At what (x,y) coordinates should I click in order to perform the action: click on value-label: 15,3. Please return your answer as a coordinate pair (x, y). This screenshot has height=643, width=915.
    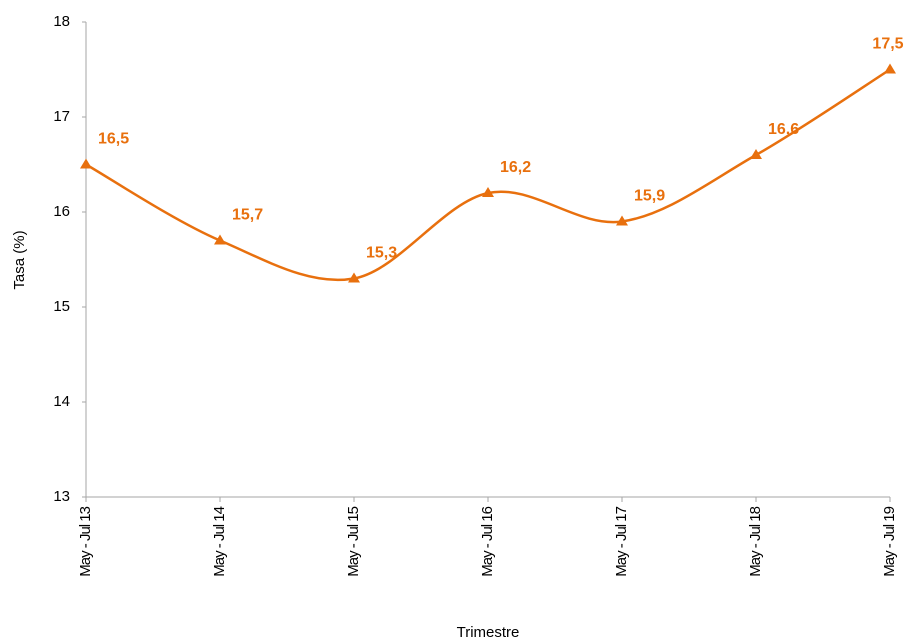
    Looking at the image, I should click on (381, 253).